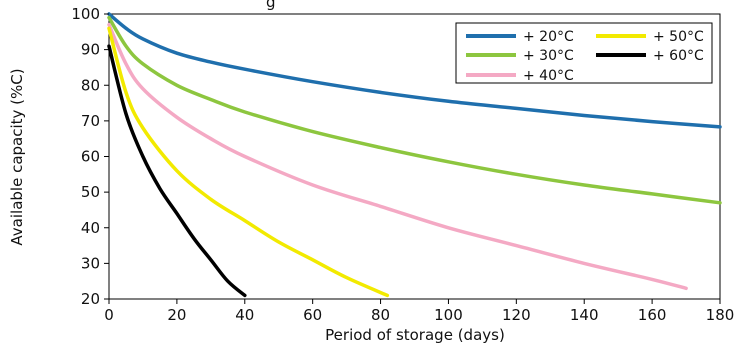  What do you see at coordinates (90, 263) in the screenshot?
I see `y-tick-label: 30` at bounding box center [90, 263].